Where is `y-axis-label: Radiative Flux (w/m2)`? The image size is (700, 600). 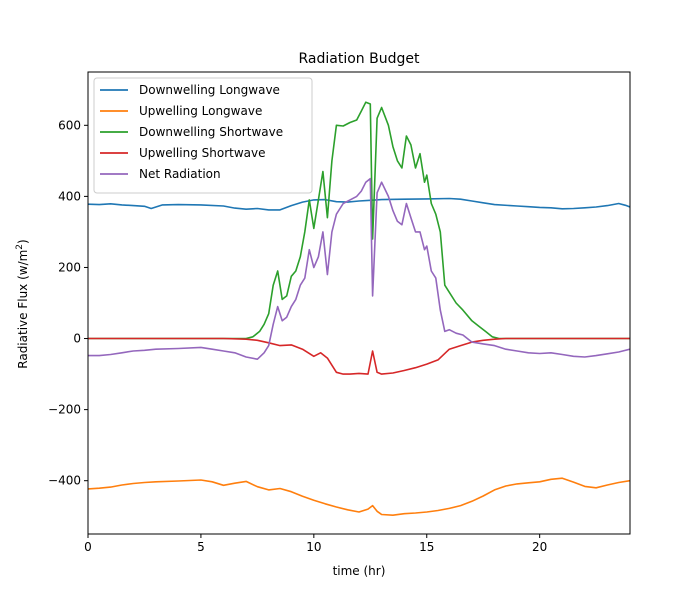 y-axis-label: Radiative Flux (w/m2) is located at coordinates (22, 303).